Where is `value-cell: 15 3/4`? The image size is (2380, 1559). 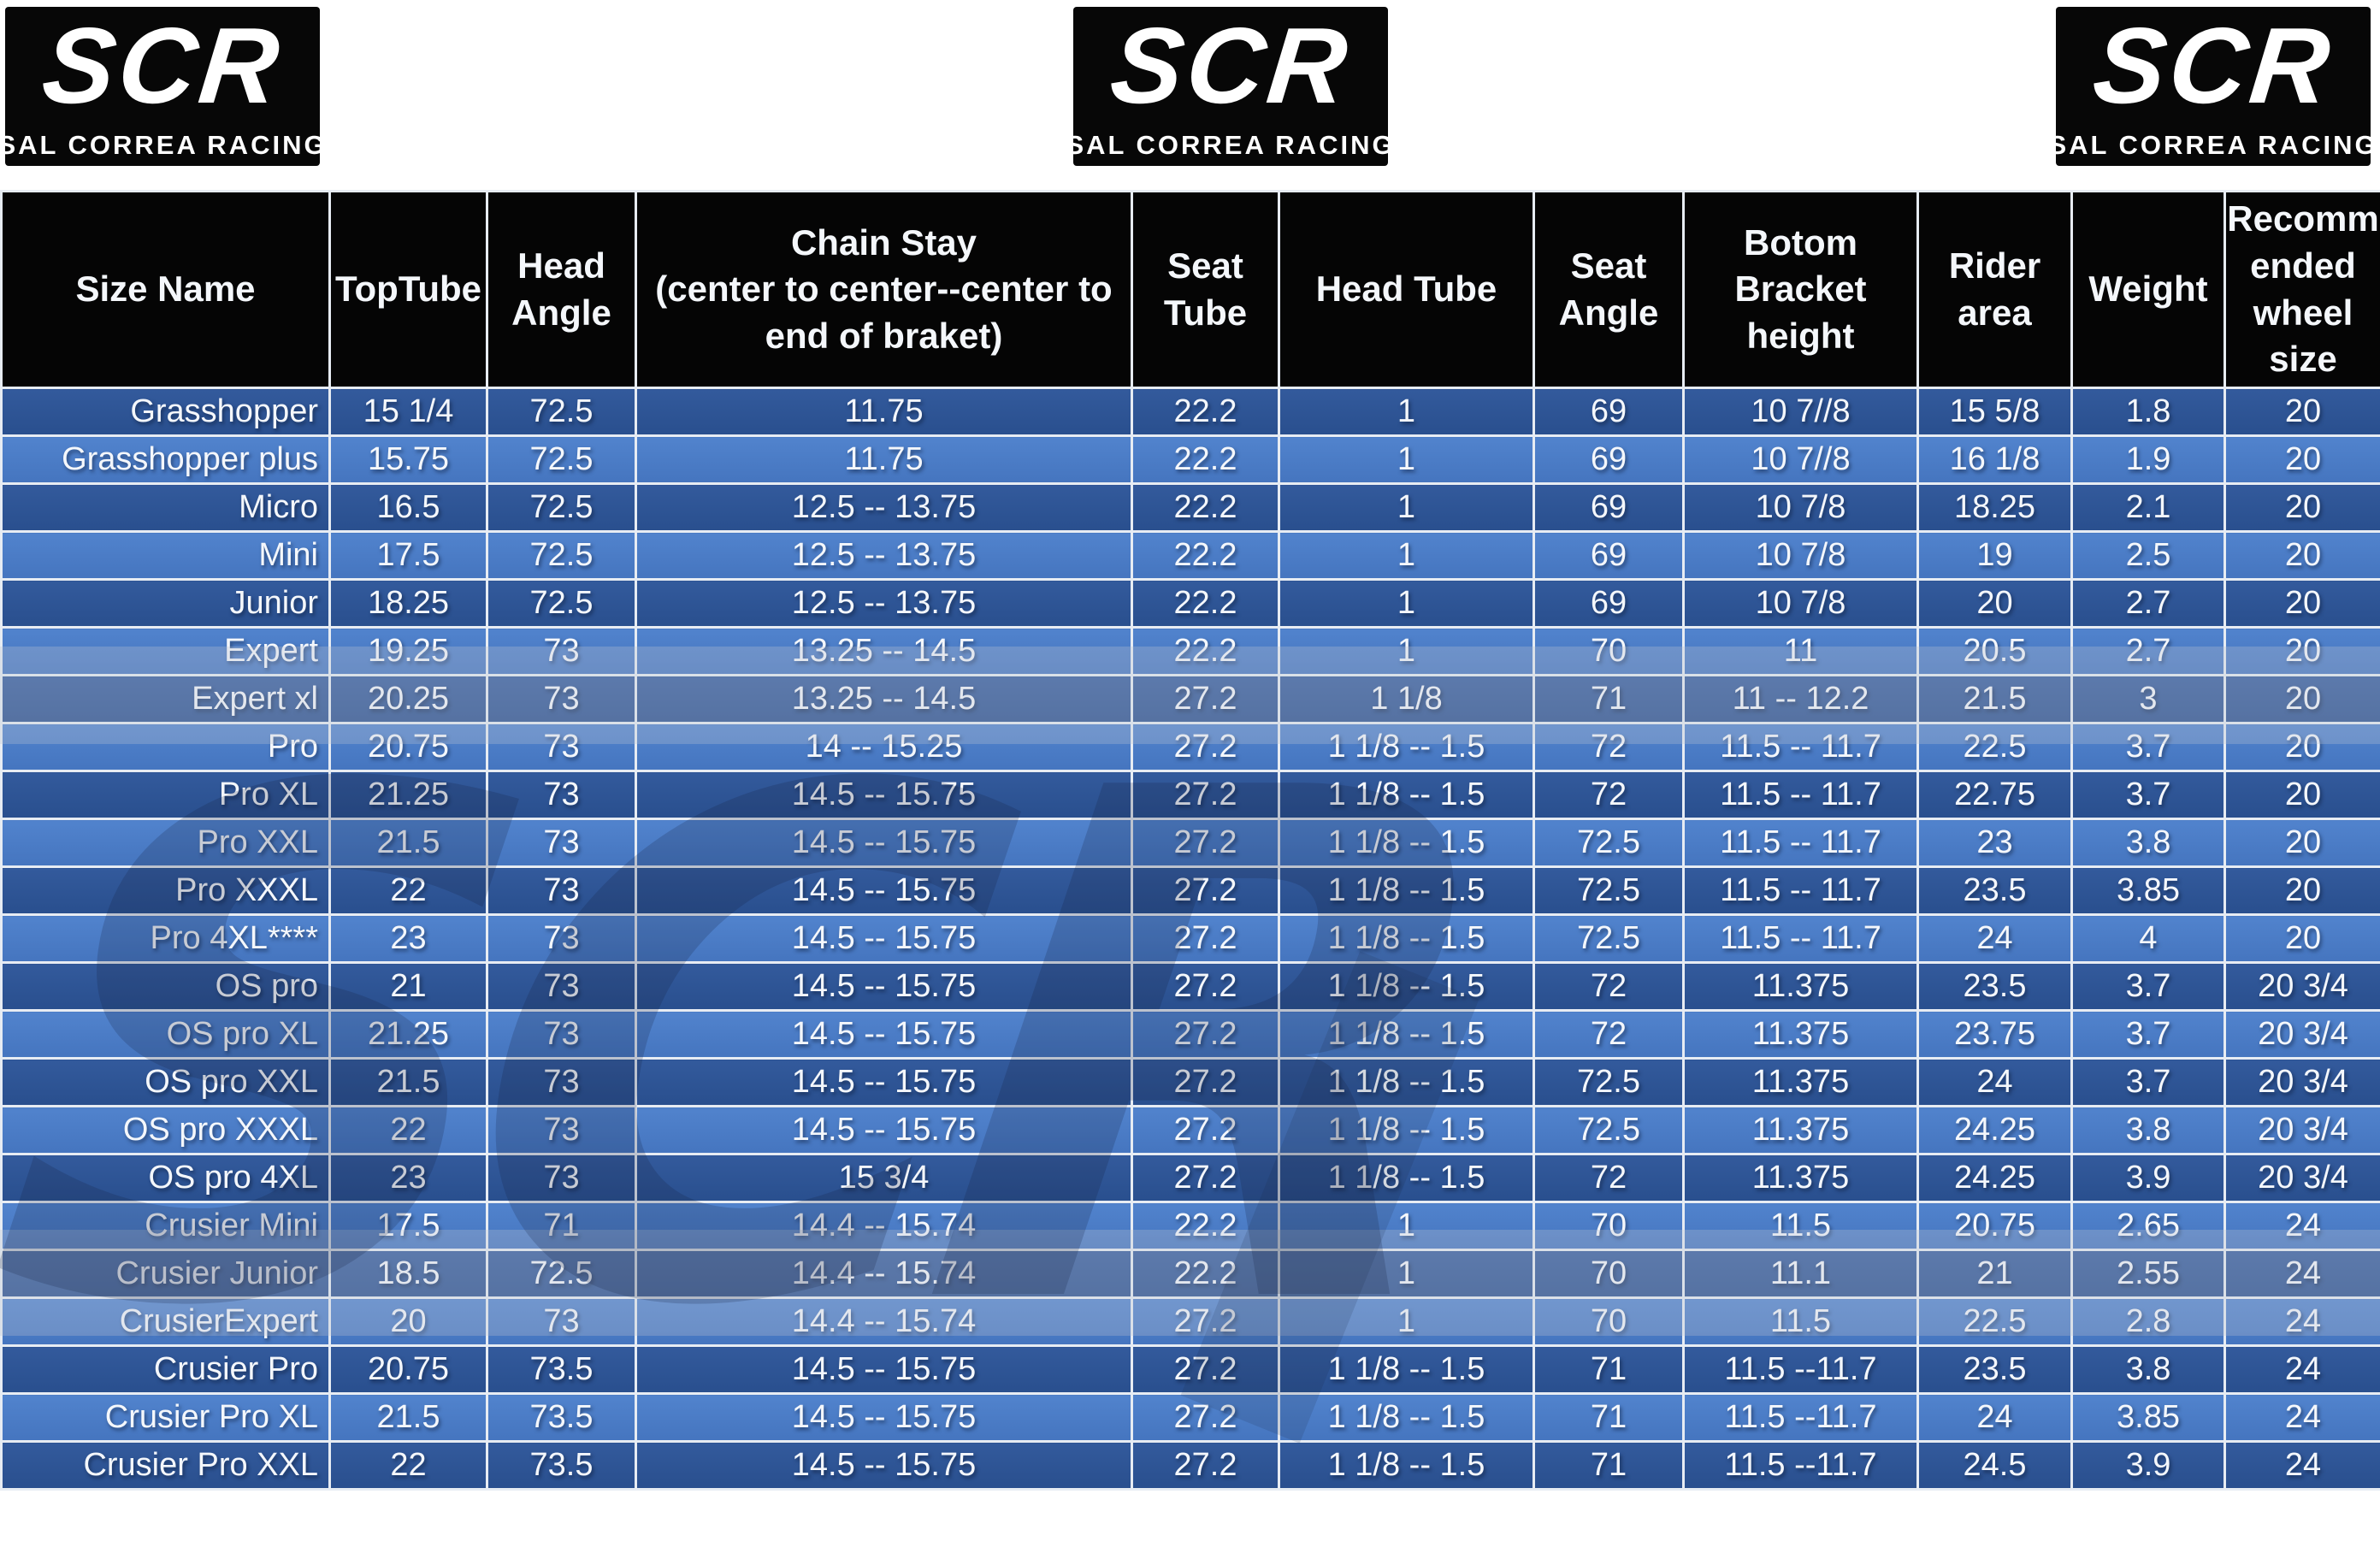
value-cell: 15 3/4 is located at coordinates (884, 1178).